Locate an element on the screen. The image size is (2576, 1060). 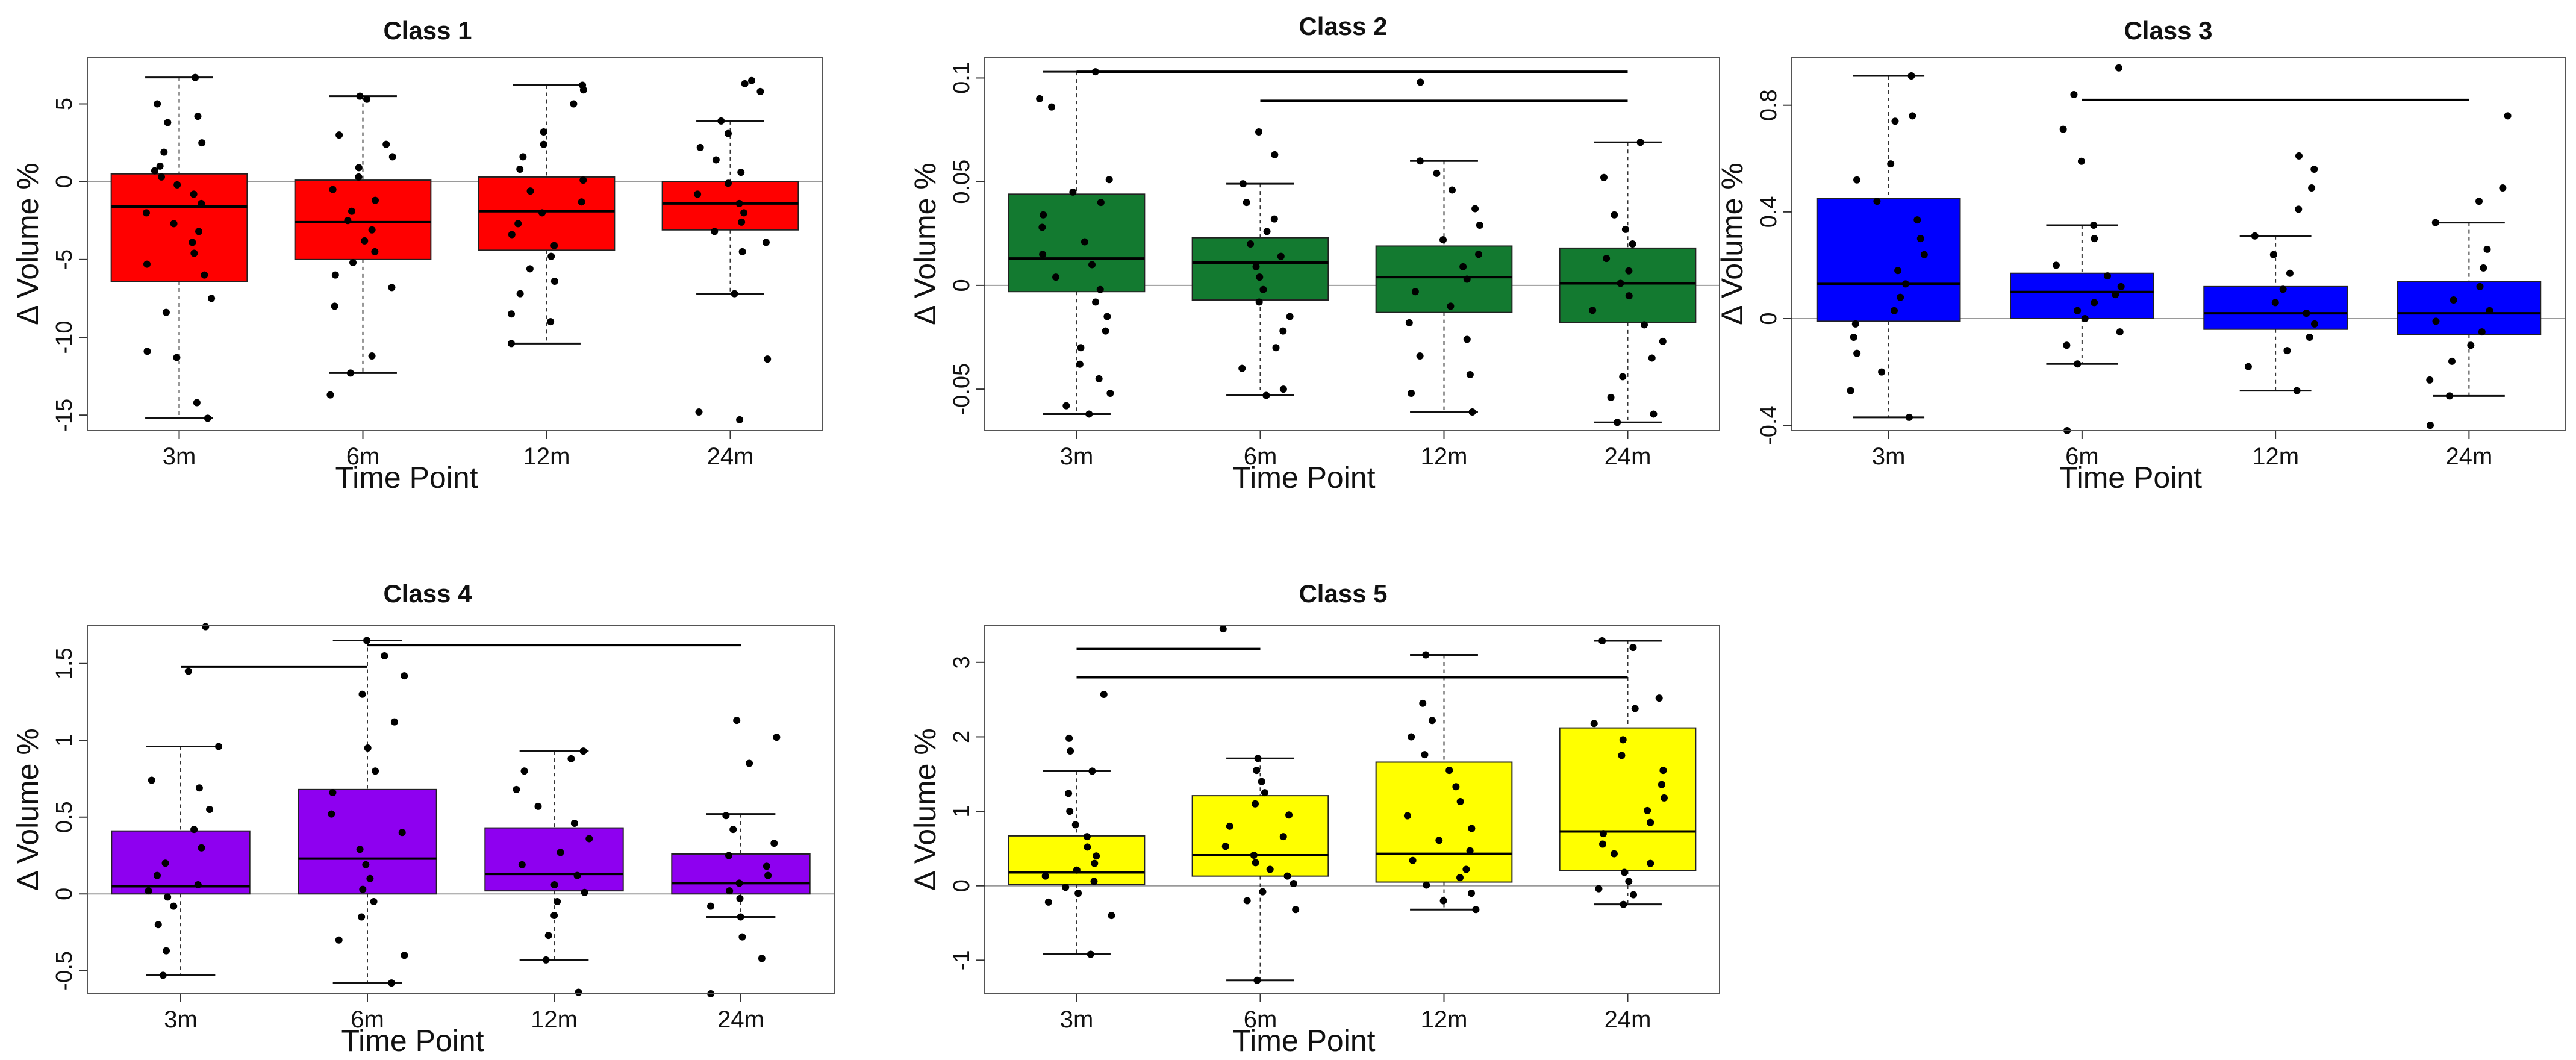
y-tick-label: -0.4 is located at coordinates (1769, 425).